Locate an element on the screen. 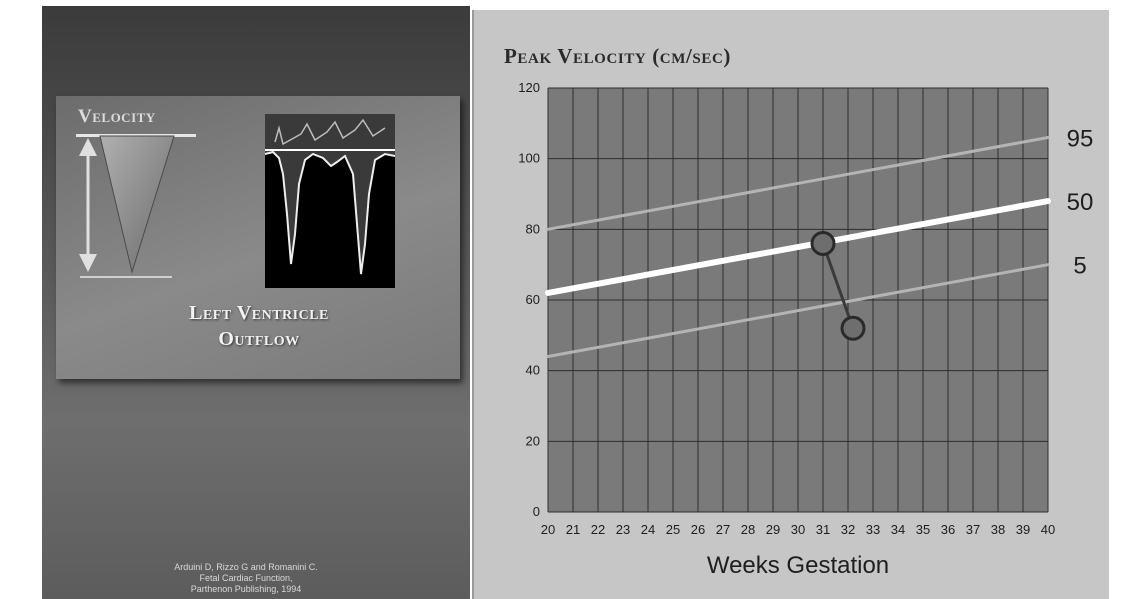 Image resolution: width=1135 pixels, height=599 pixels. x-tick-label: 24 is located at coordinates (648, 529).